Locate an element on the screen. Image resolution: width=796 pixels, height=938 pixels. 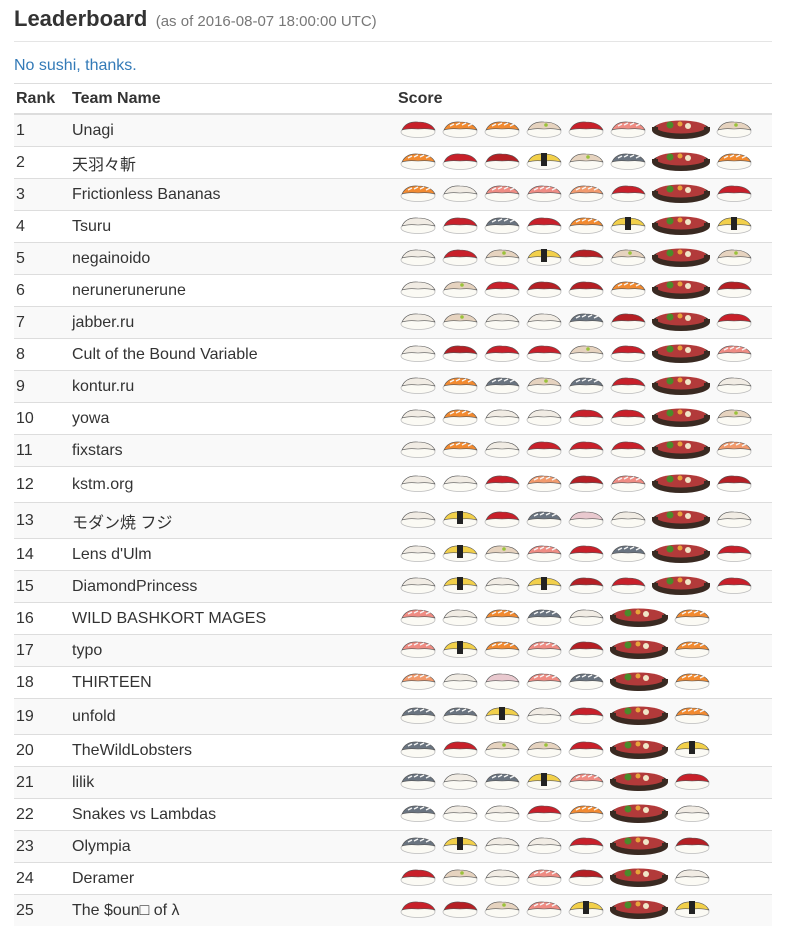
team-name-cell: Deramer is located at coordinates (232, 878).